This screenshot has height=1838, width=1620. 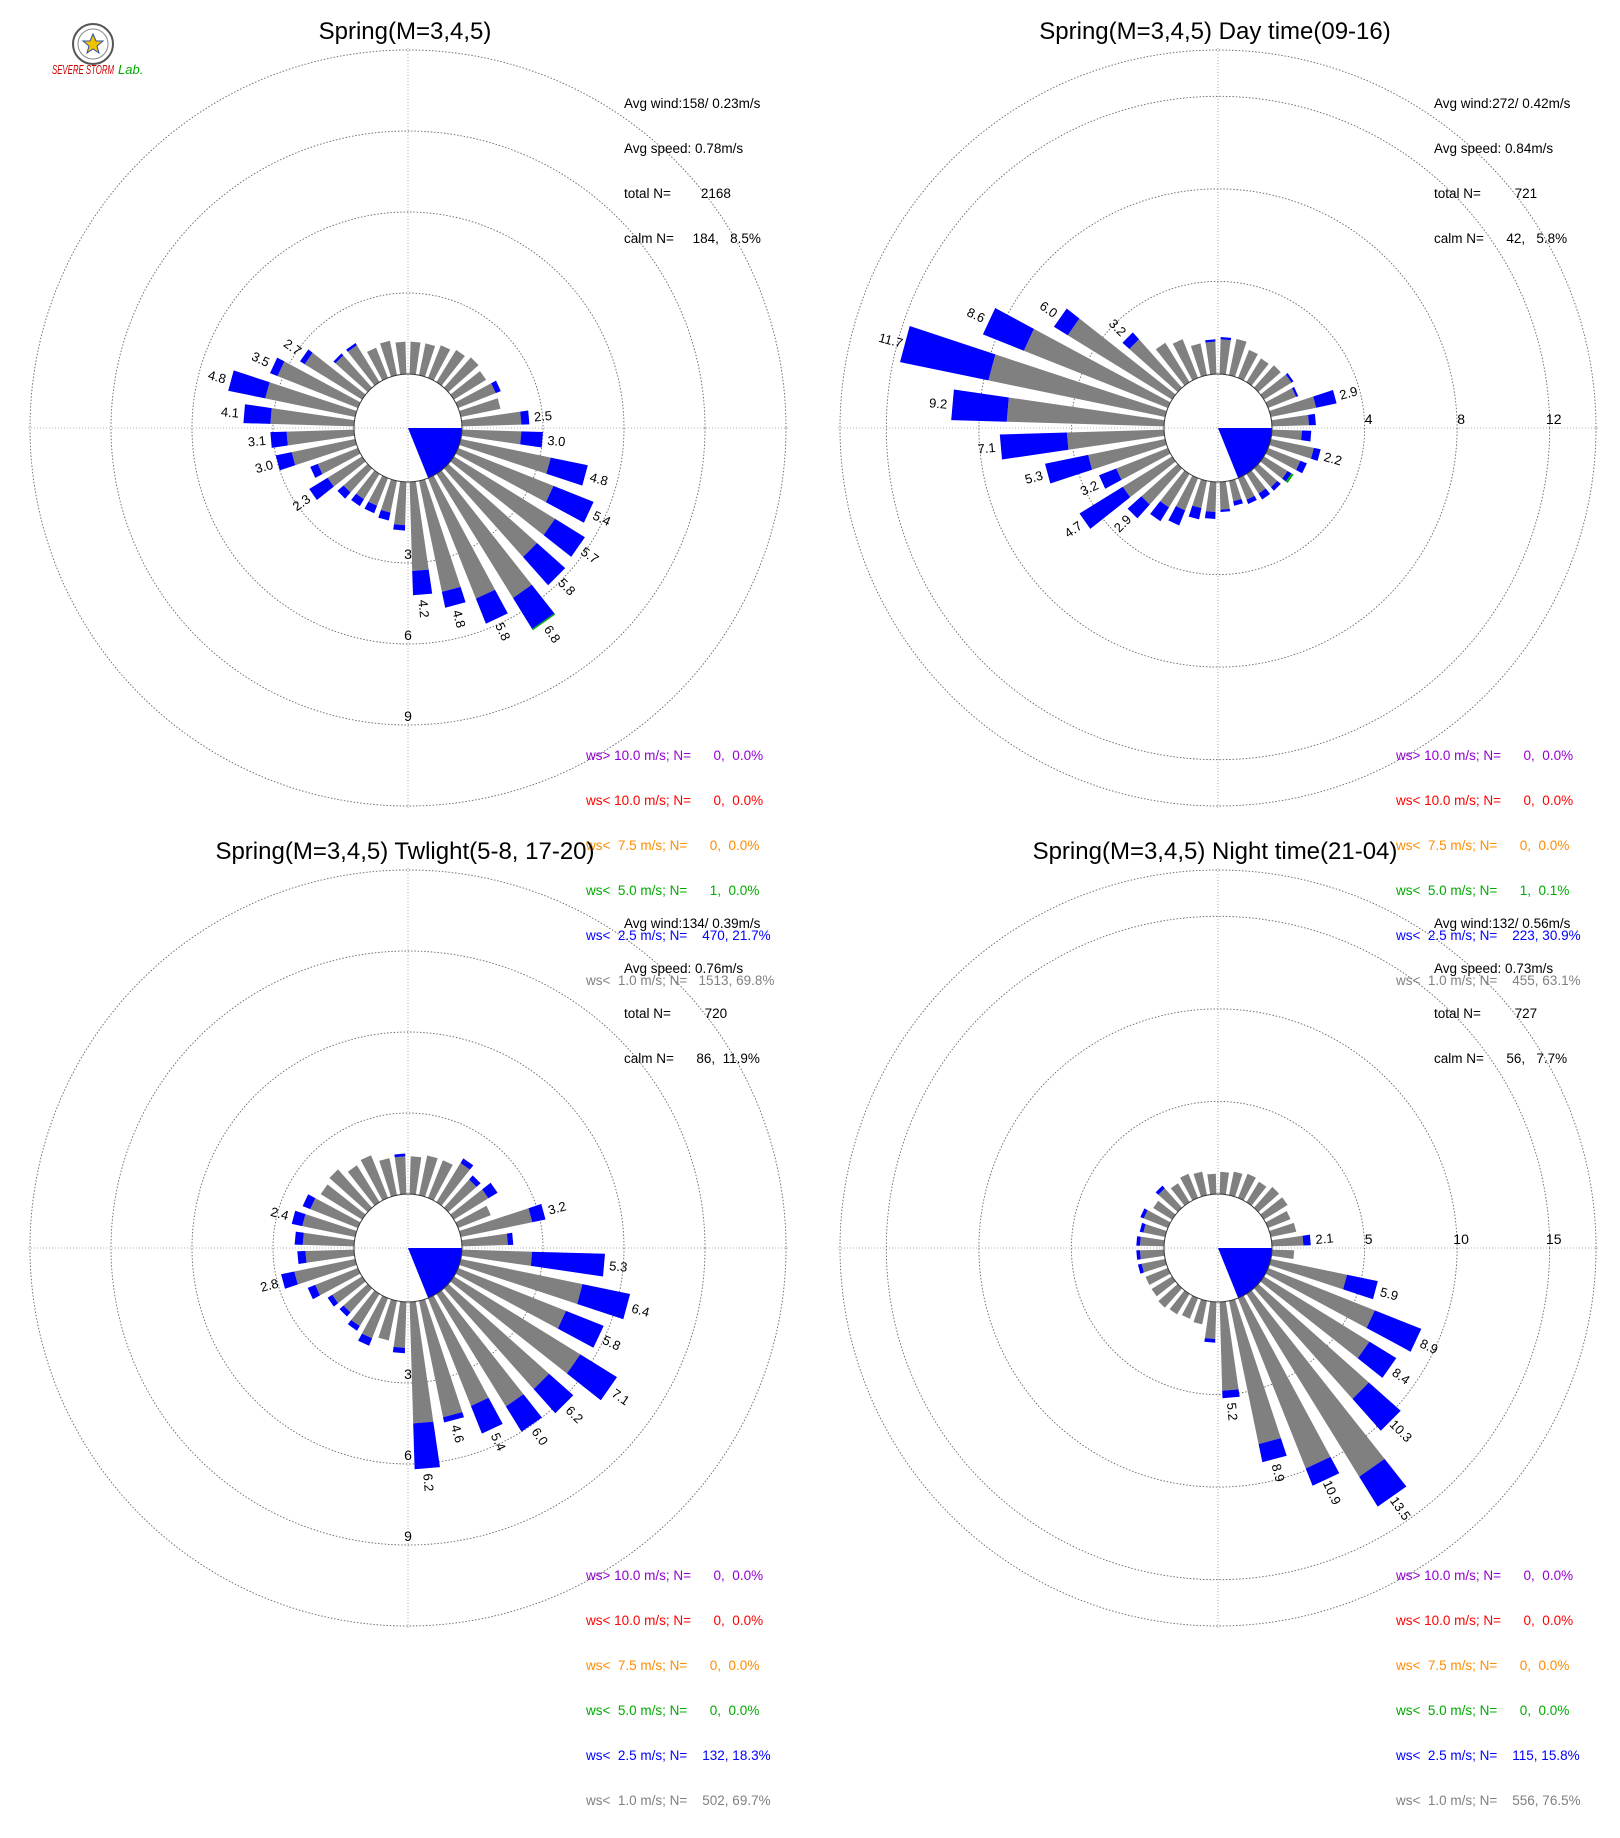 I want to click on logo-text-main: SEVERE STORM, so click(x=83, y=69).